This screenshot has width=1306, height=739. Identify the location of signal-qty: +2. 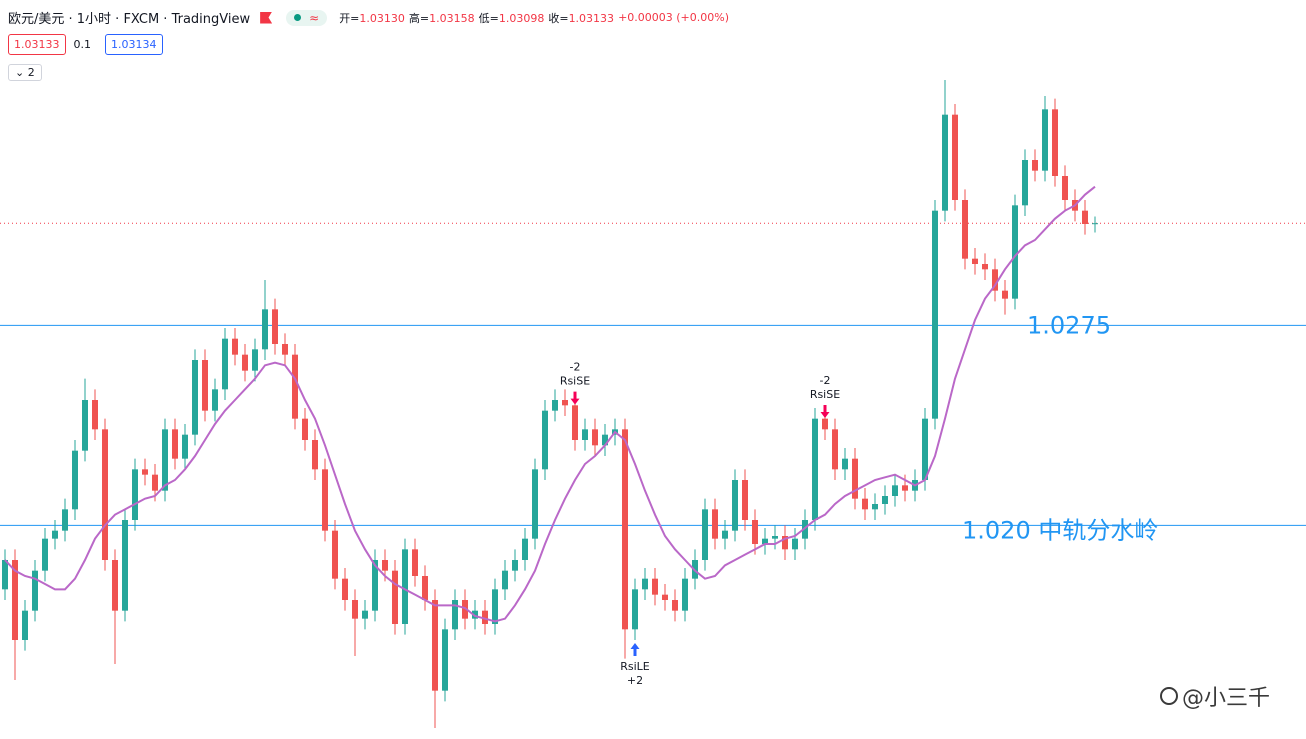
(635, 680).